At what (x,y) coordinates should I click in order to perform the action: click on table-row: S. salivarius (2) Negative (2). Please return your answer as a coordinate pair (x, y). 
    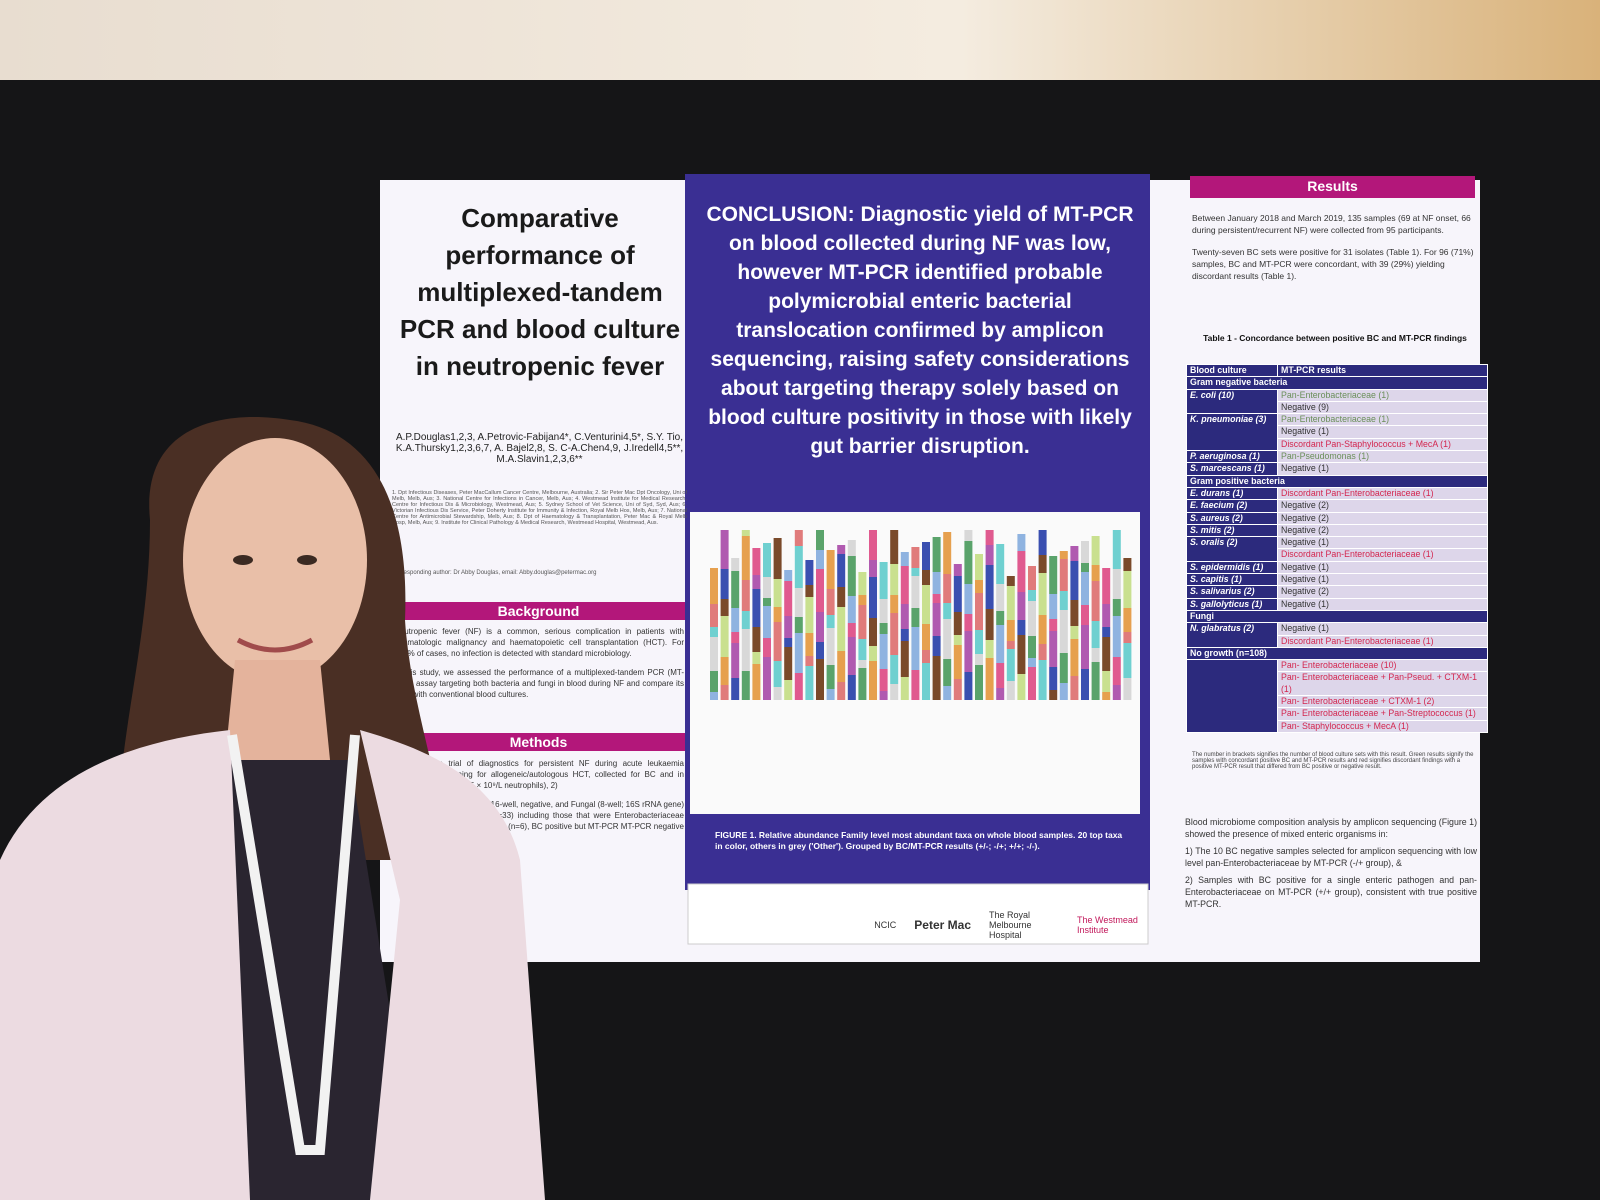
    Looking at the image, I should click on (1337, 592).